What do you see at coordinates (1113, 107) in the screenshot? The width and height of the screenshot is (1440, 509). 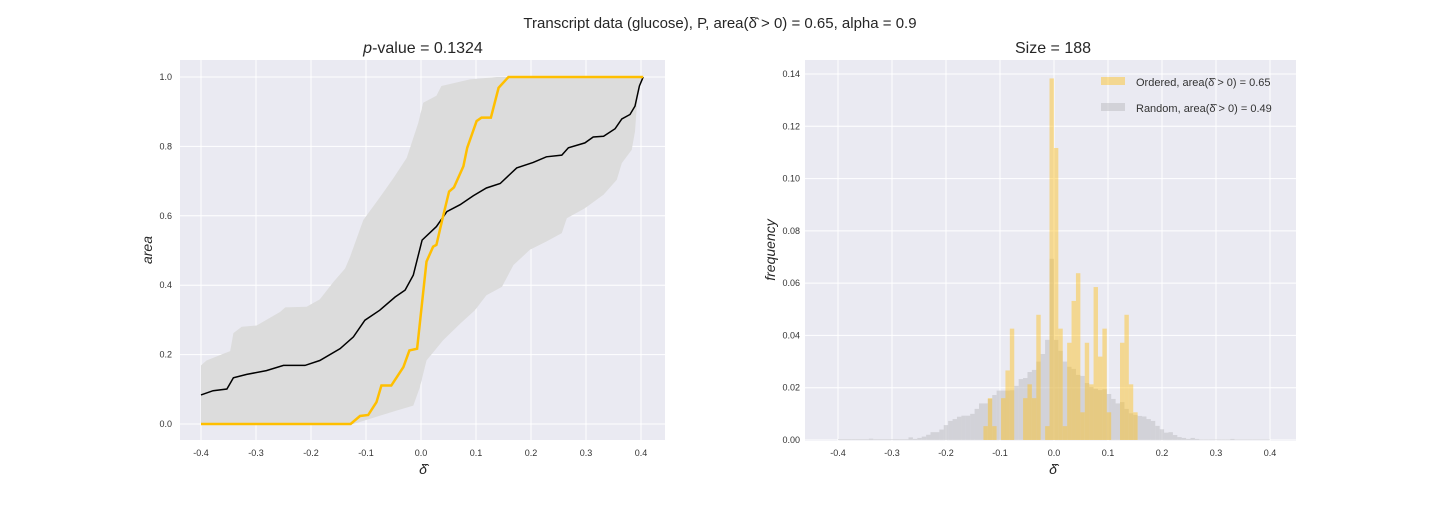 I see `legend-swatch-random` at bounding box center [1113, 107].